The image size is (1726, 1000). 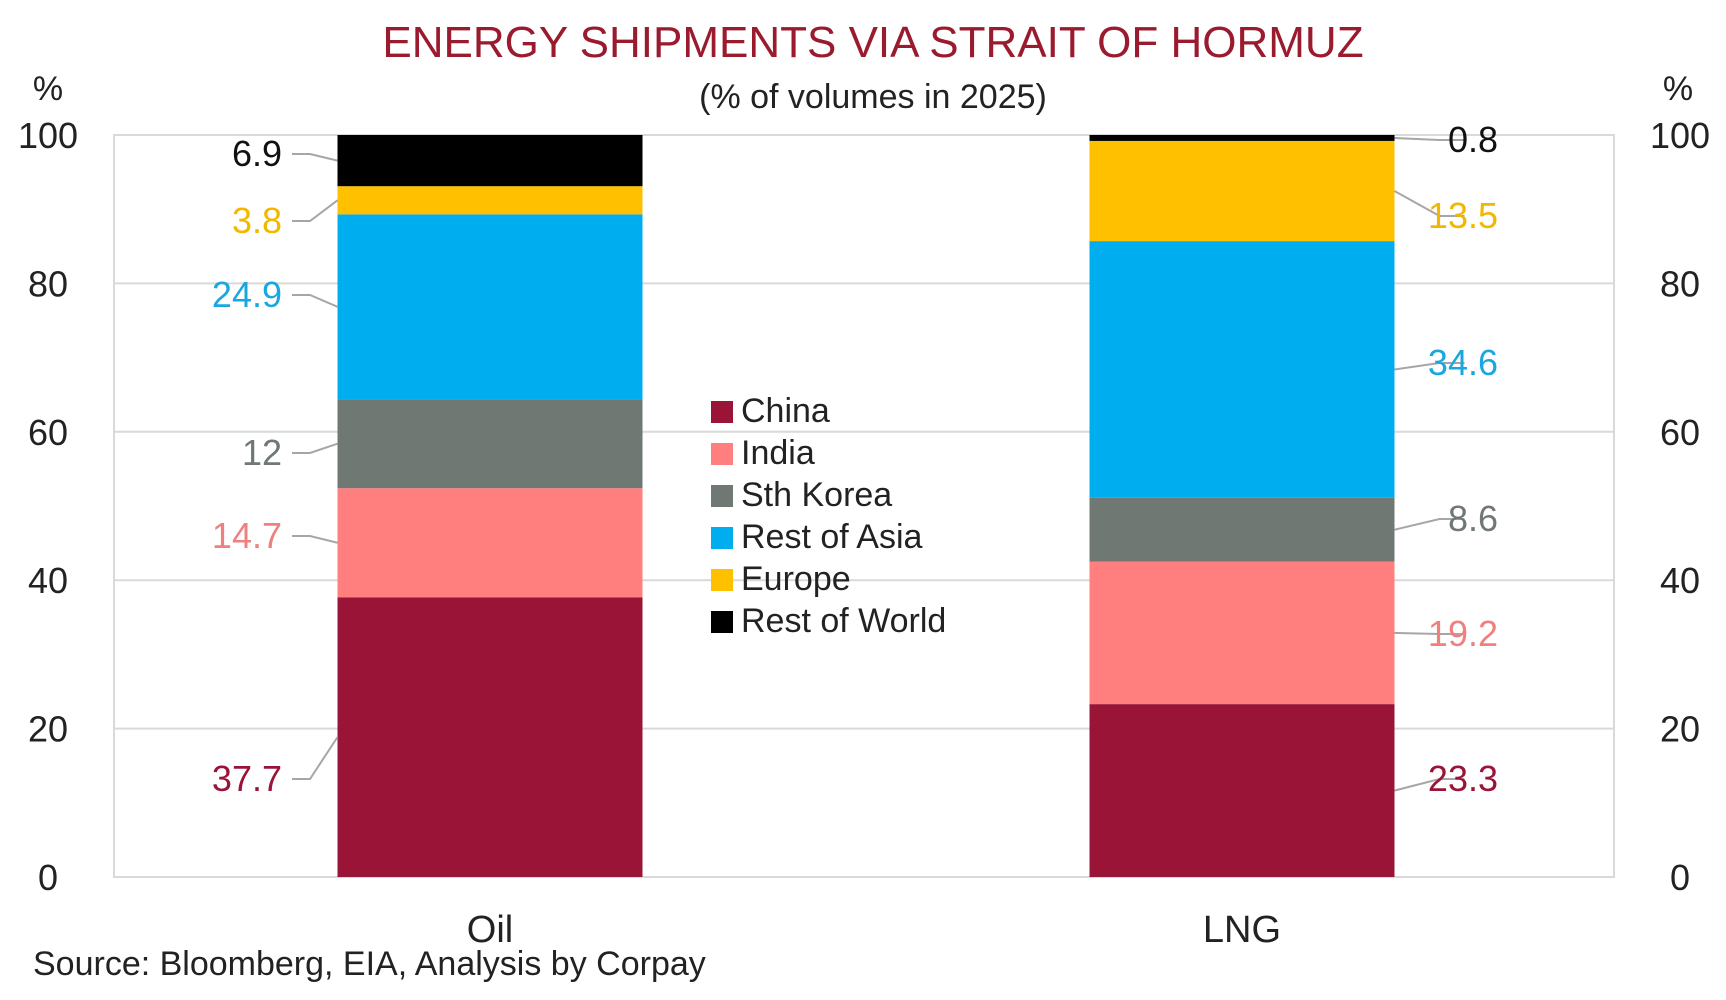 I want to click on legend-label-sth-korea: Sth Korea, so click(x=816, y=495).